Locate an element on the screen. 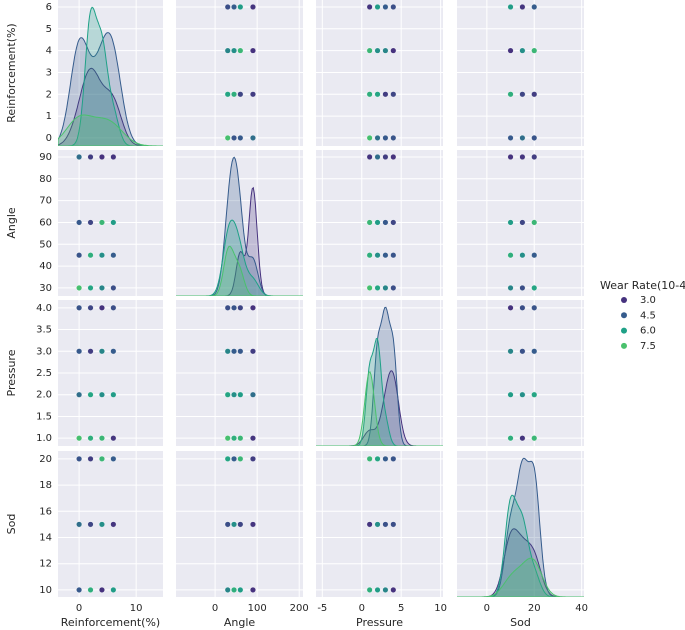  y-tick-label: 14 is located at coordinates (45, 537).